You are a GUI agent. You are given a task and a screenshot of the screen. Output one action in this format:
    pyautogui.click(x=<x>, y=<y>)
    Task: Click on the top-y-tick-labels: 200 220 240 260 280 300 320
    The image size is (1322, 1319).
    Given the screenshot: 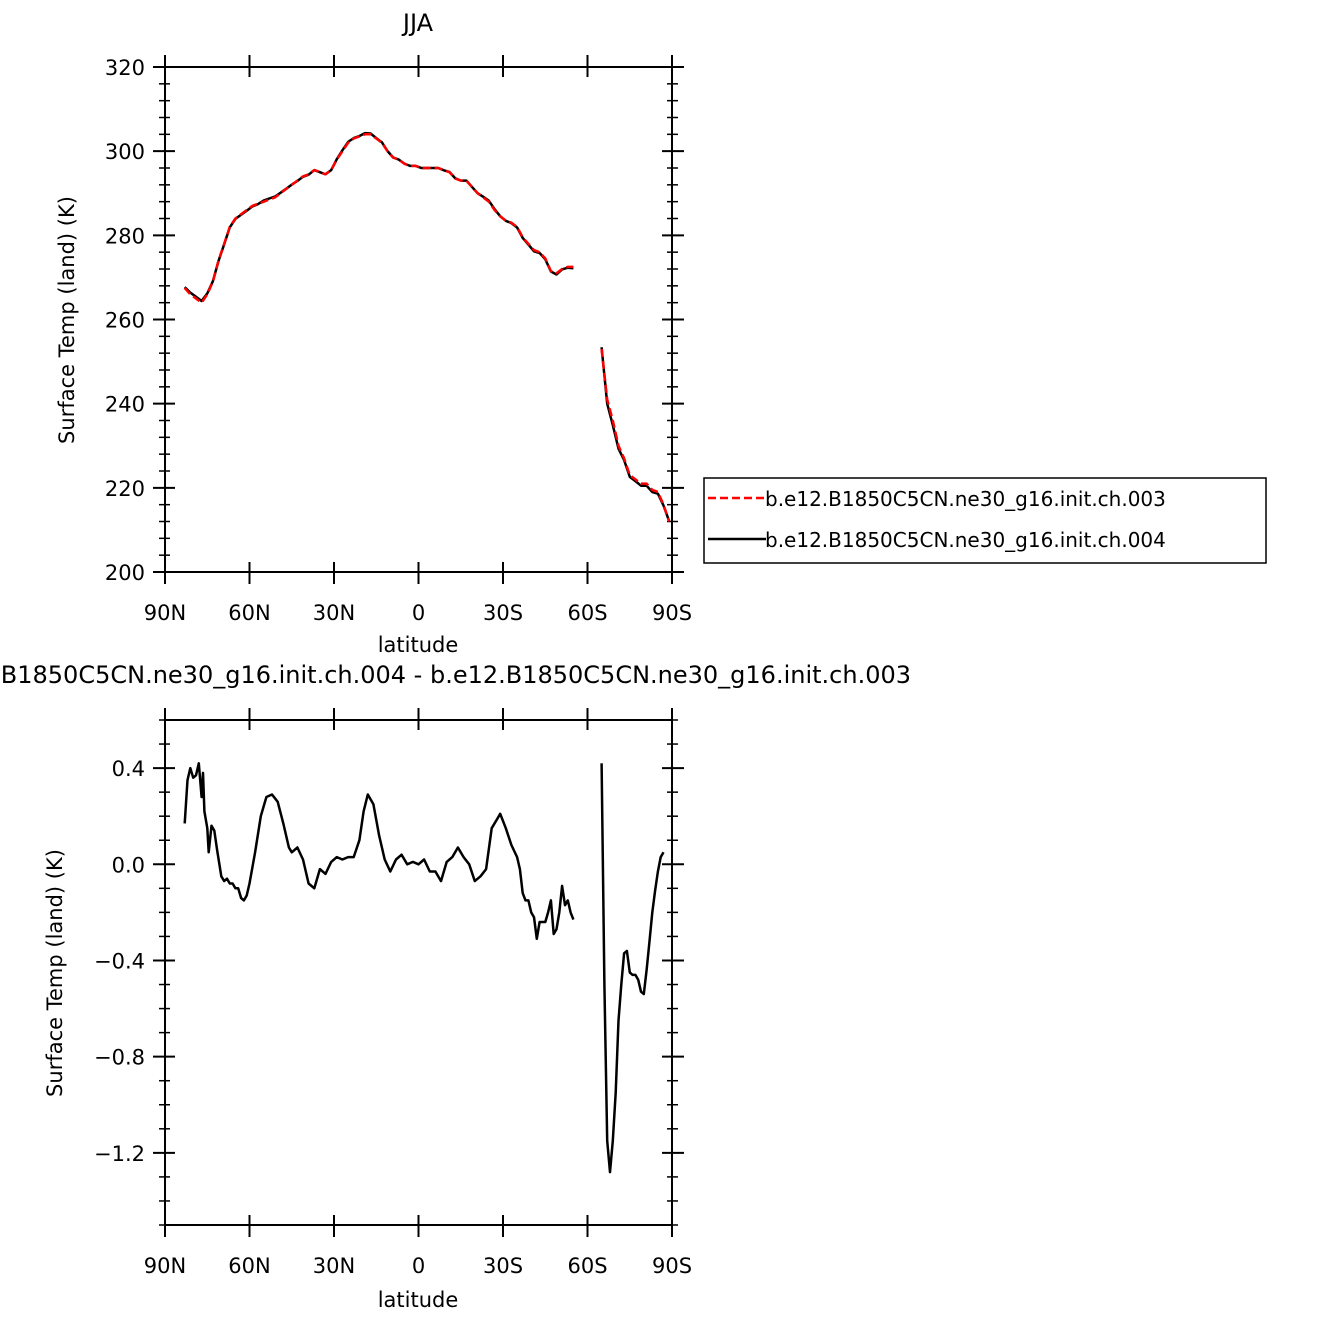 What is the action you would take?
    pyautogui.click(x=125, y=320)
    